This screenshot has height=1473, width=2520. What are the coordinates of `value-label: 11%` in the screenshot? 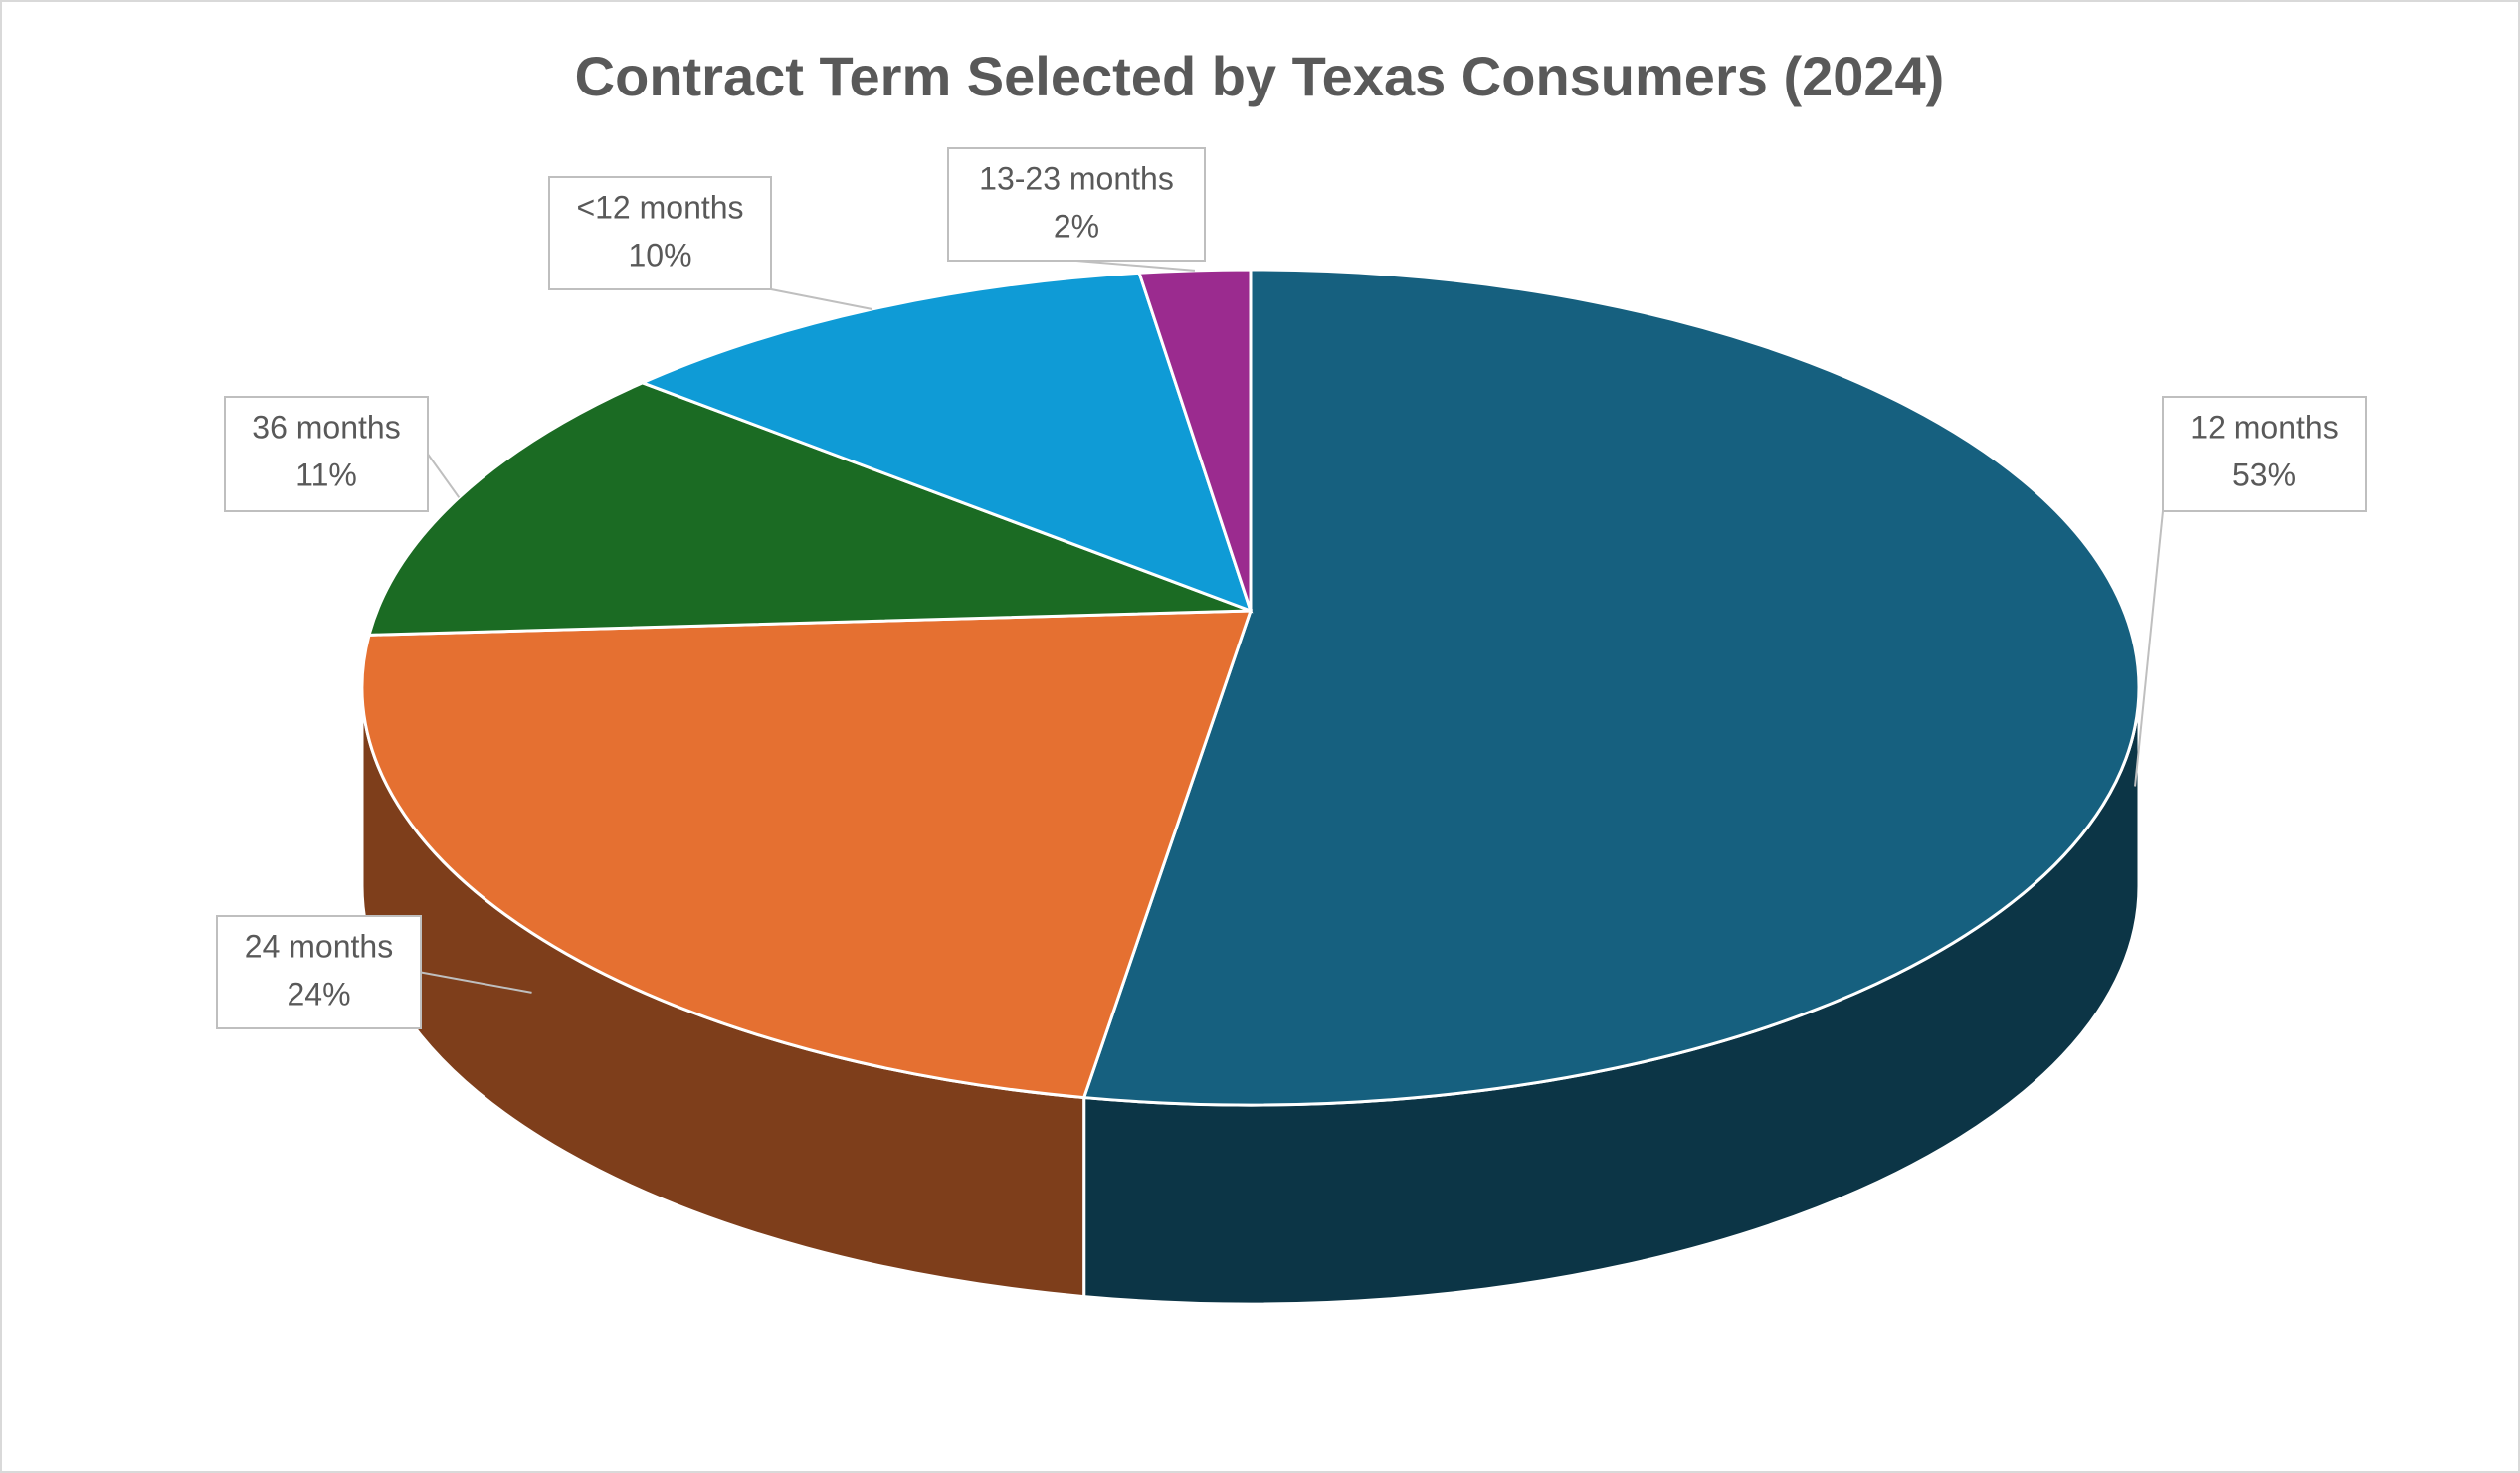 It's located at (326, 474).